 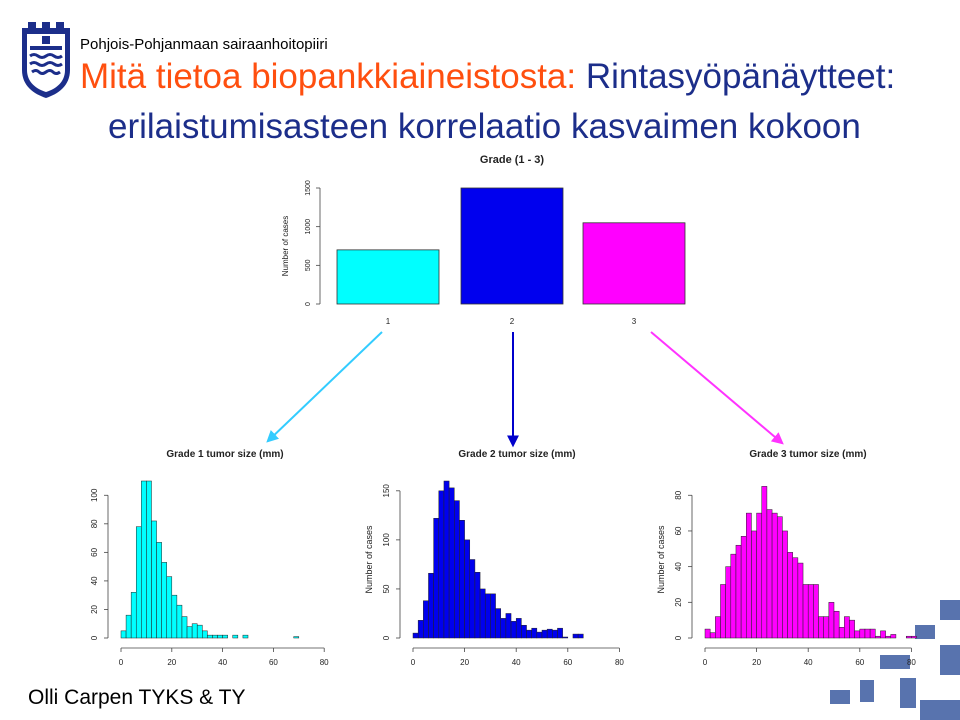 I want to click on y-tick-label: 1000, so click(x=308, y=227).